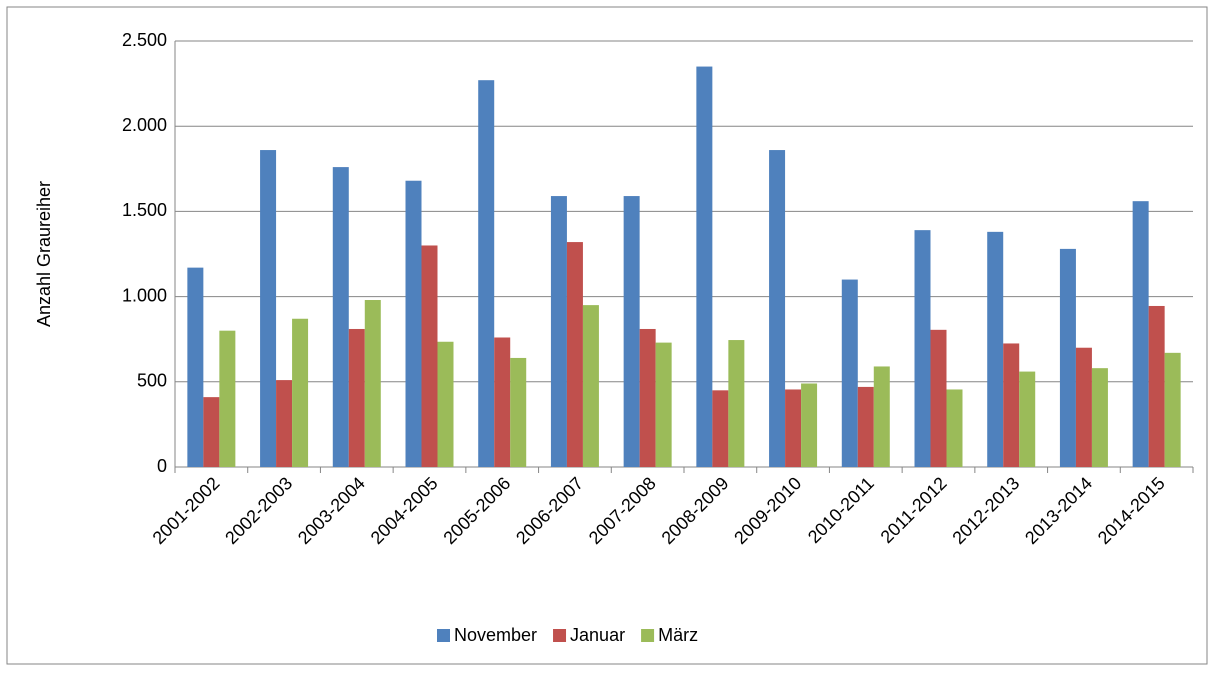 The image size is (1214, 676). I want to click on legend-label: November, so click(495, 635).